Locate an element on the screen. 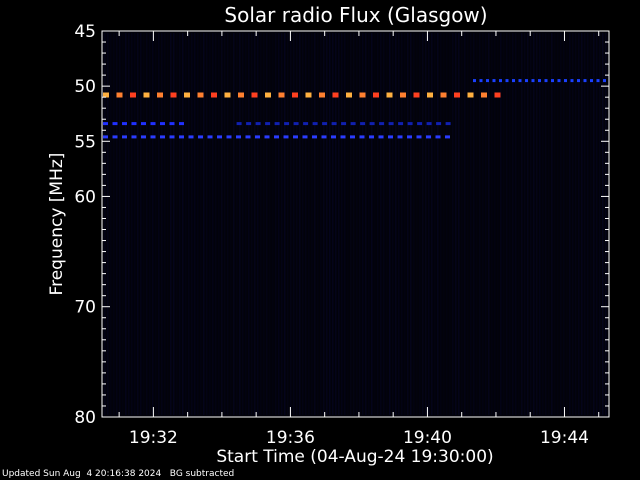 This screenshot has width=640, height=480. y-tick-label: 70 is located at coordinates (85, 308).